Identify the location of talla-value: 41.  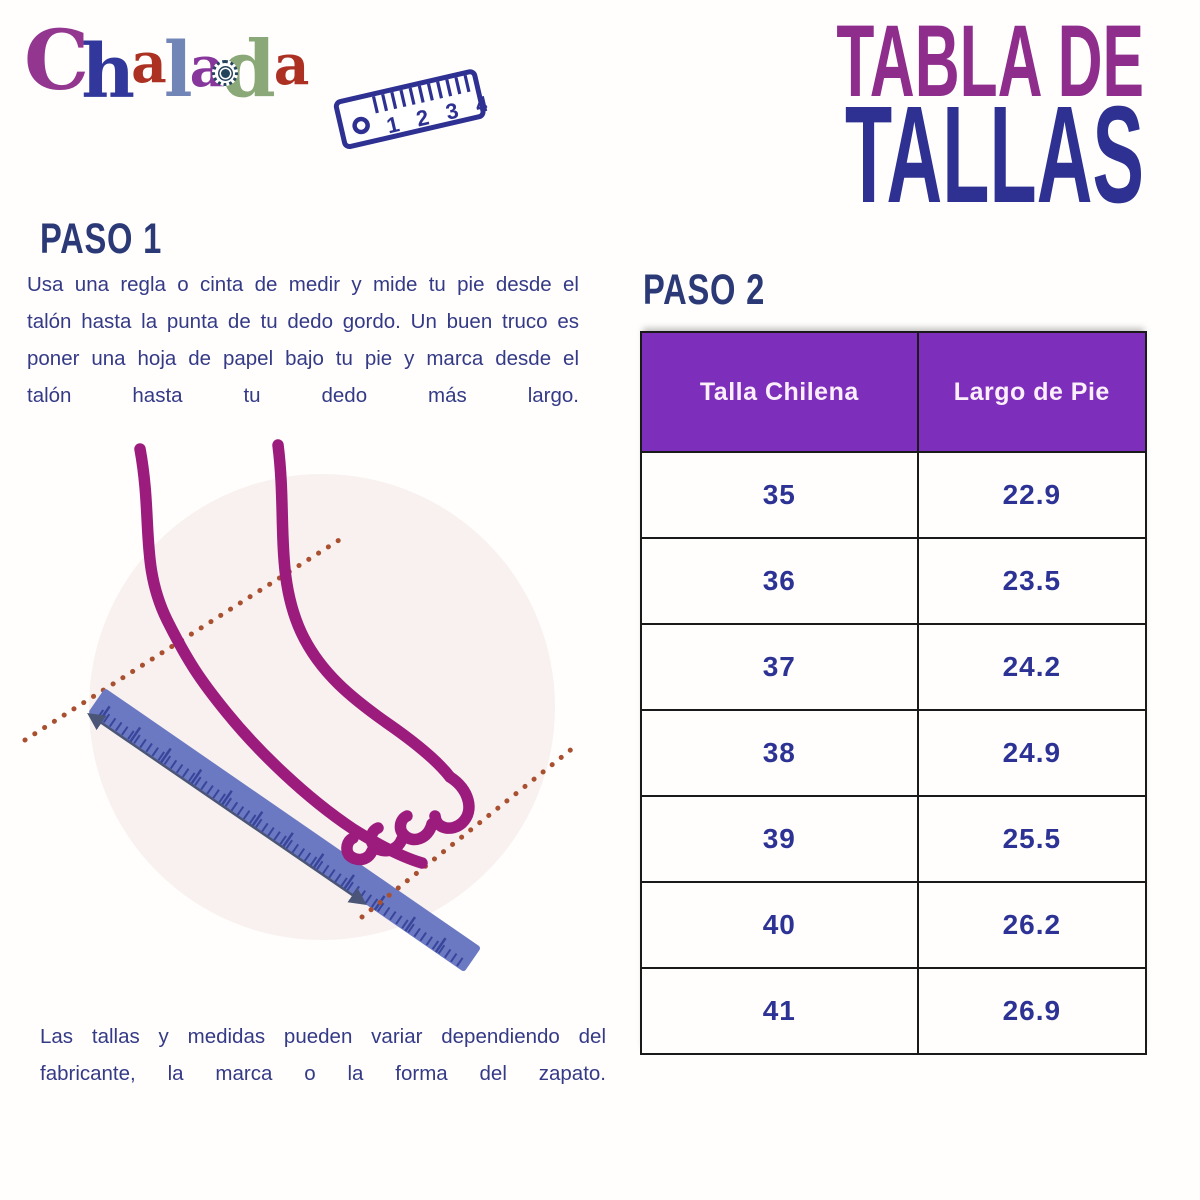
(780, 1011).